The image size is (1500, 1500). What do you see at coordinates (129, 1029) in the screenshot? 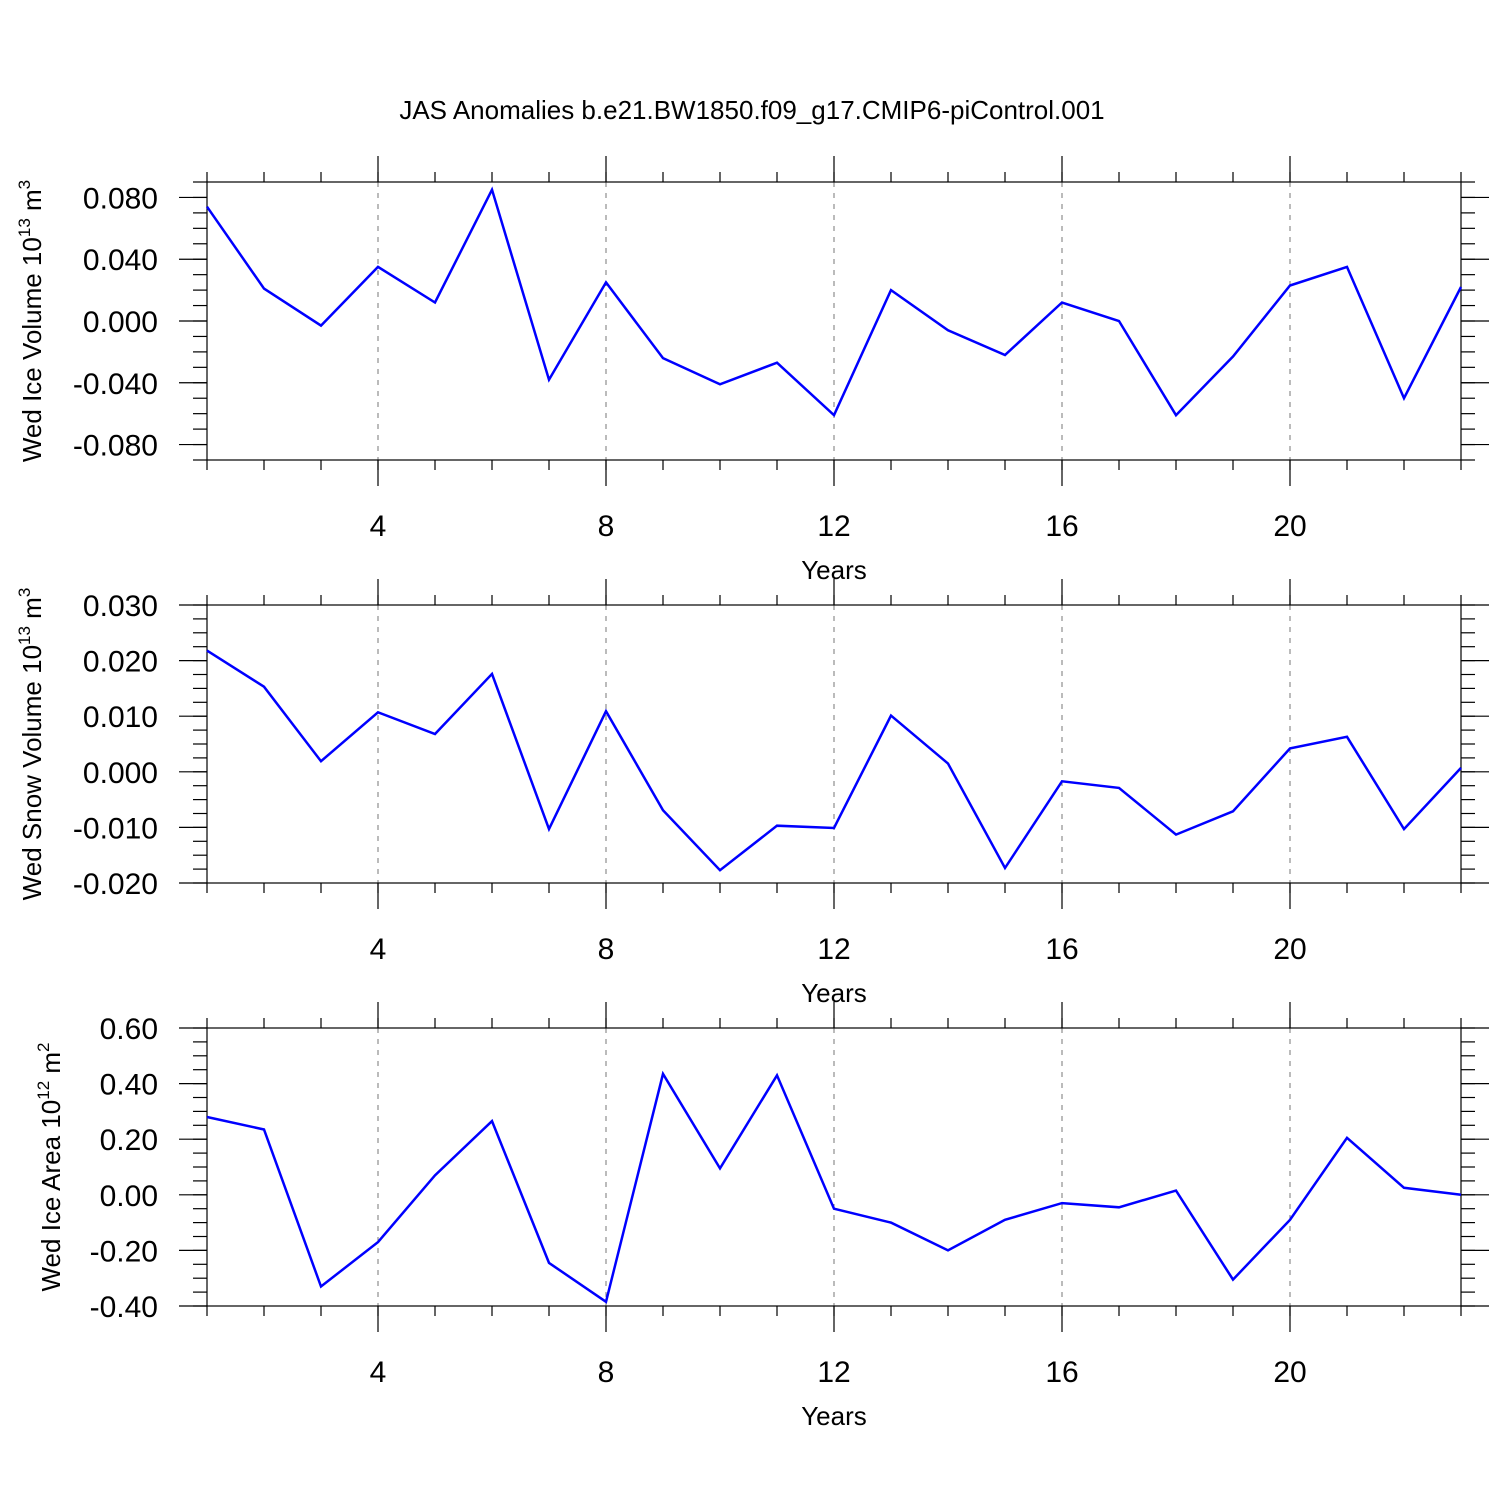
I see `y-tick-label: 0.60` at bounding box center [129, 1029].